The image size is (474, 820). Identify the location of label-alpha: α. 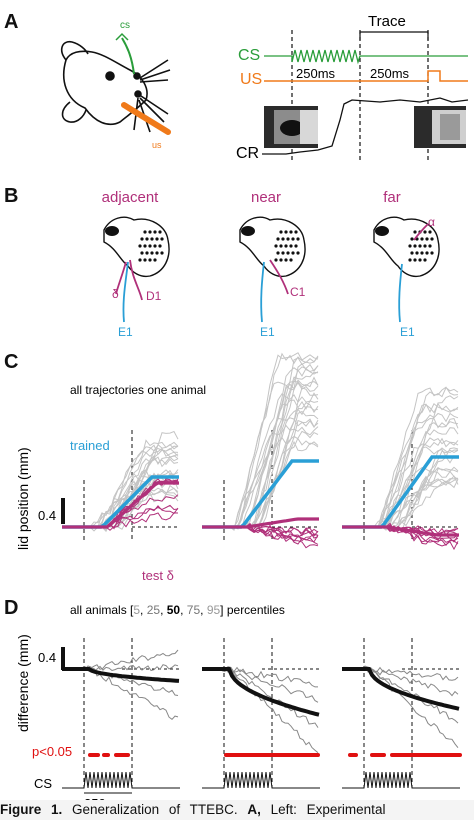
(431, 222).